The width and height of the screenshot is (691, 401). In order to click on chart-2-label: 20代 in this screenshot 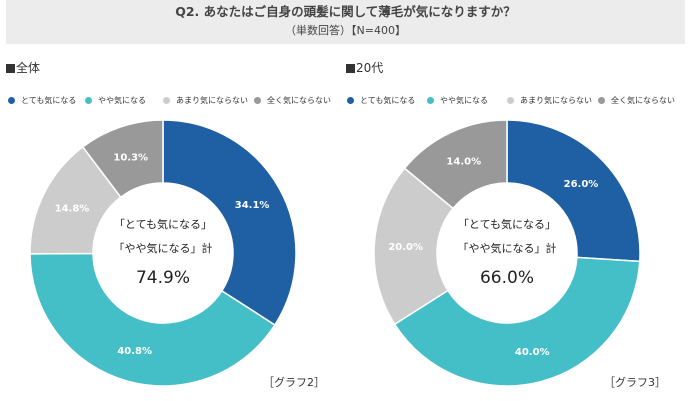, I will do `click(364, 67)`.